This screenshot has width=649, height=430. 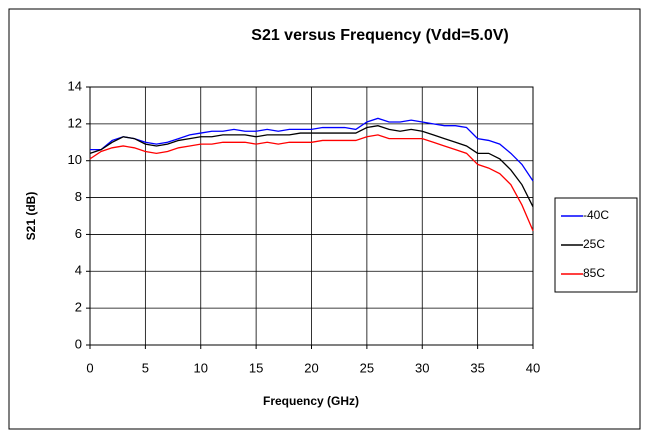 What do you see at coordinates (311, 401) in the screenshot?
I see `x-axis-label: Frequency (GHz)` at bounding box center [311, 401].